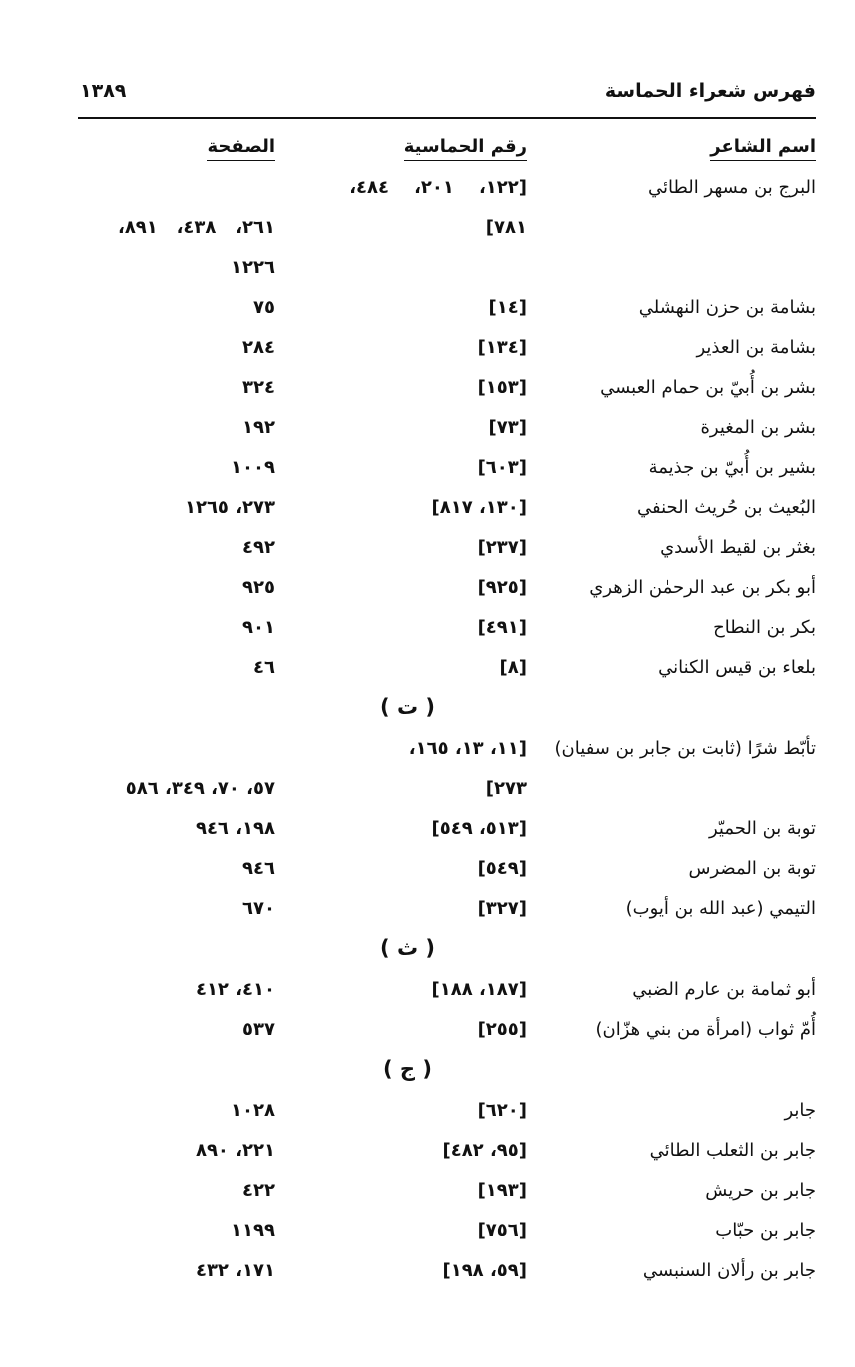  Describe the element at coordinates (729, 1270) in the screenshot. I see `poet-name: جابر بن رألان السنبسي` at that location.